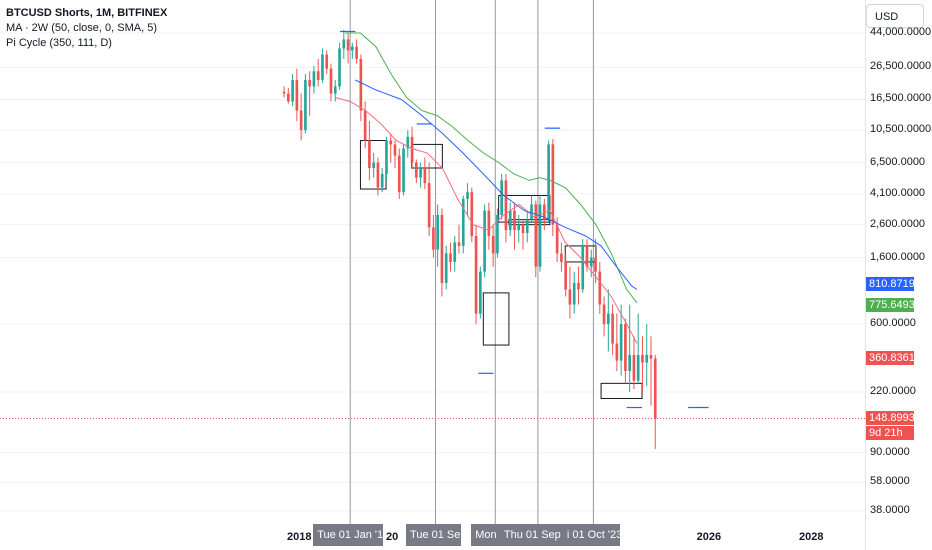 The width and height of the screenshot is (932, 550). Describe the element at coordinates (865, 275) in the screenshot. I see `price-axis-divider` at that location.